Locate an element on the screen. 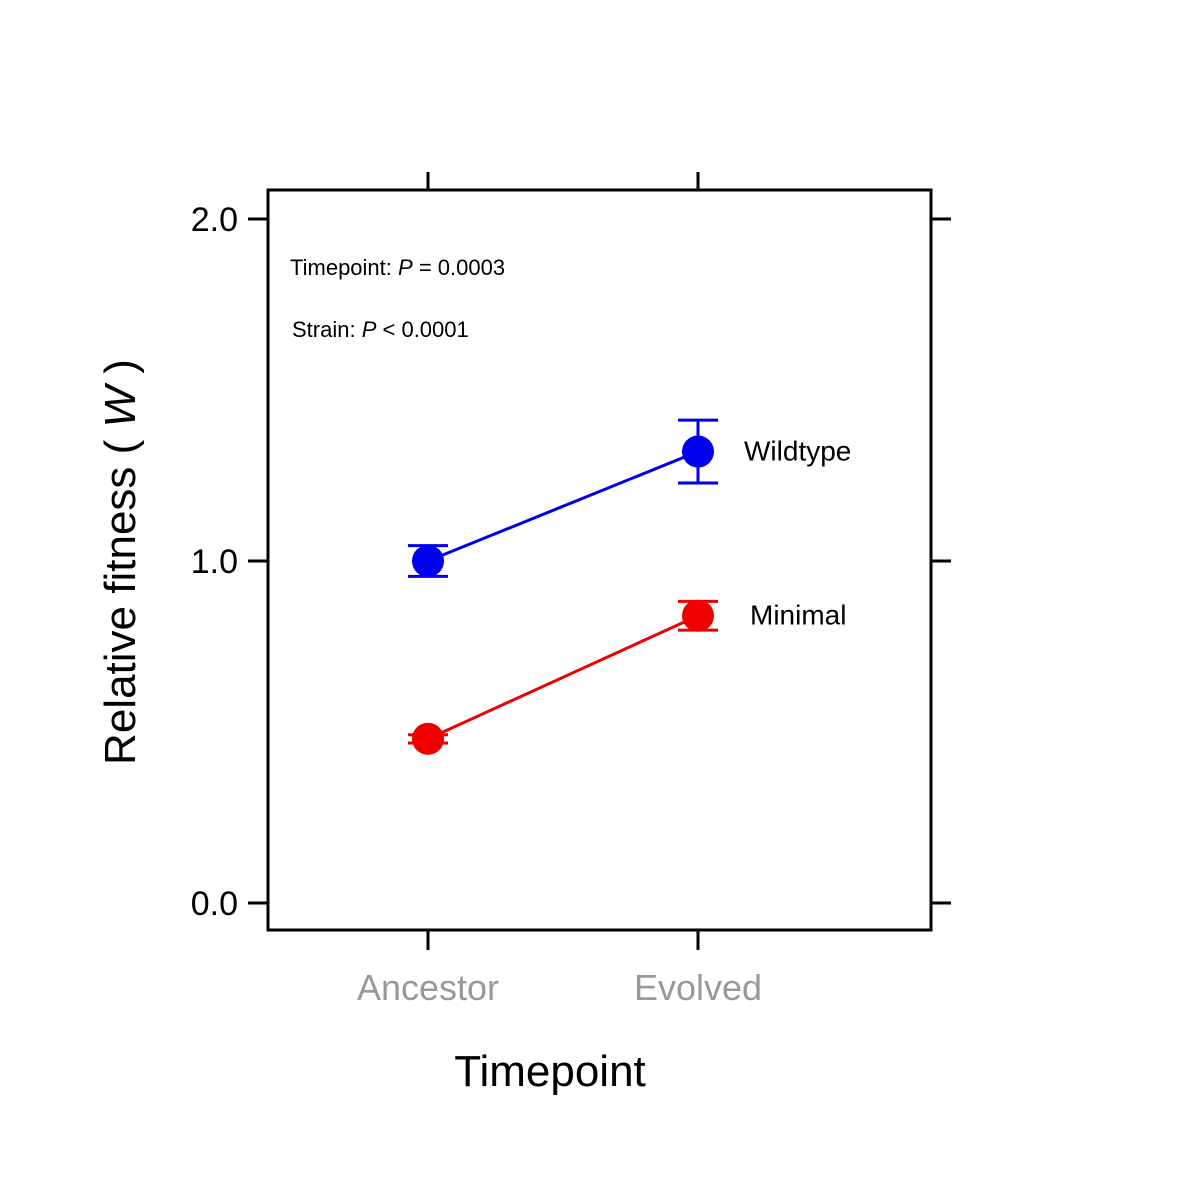  y-tick-label: 1.0 is located at coordinates (214, 562).